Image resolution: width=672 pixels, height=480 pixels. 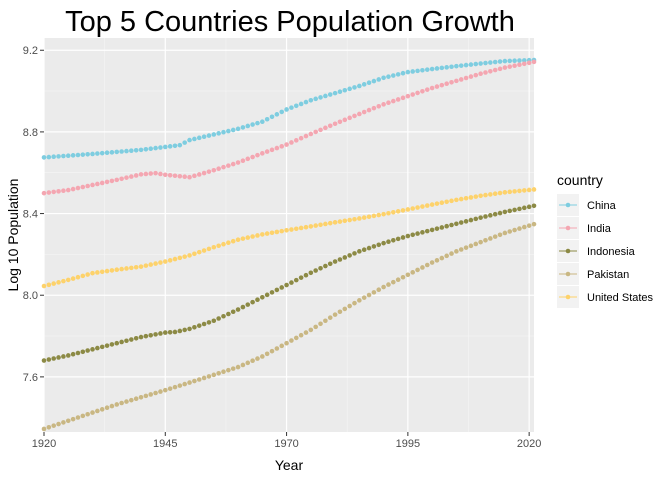 I want to click on legend-key-point, so click(x=568, y=205).